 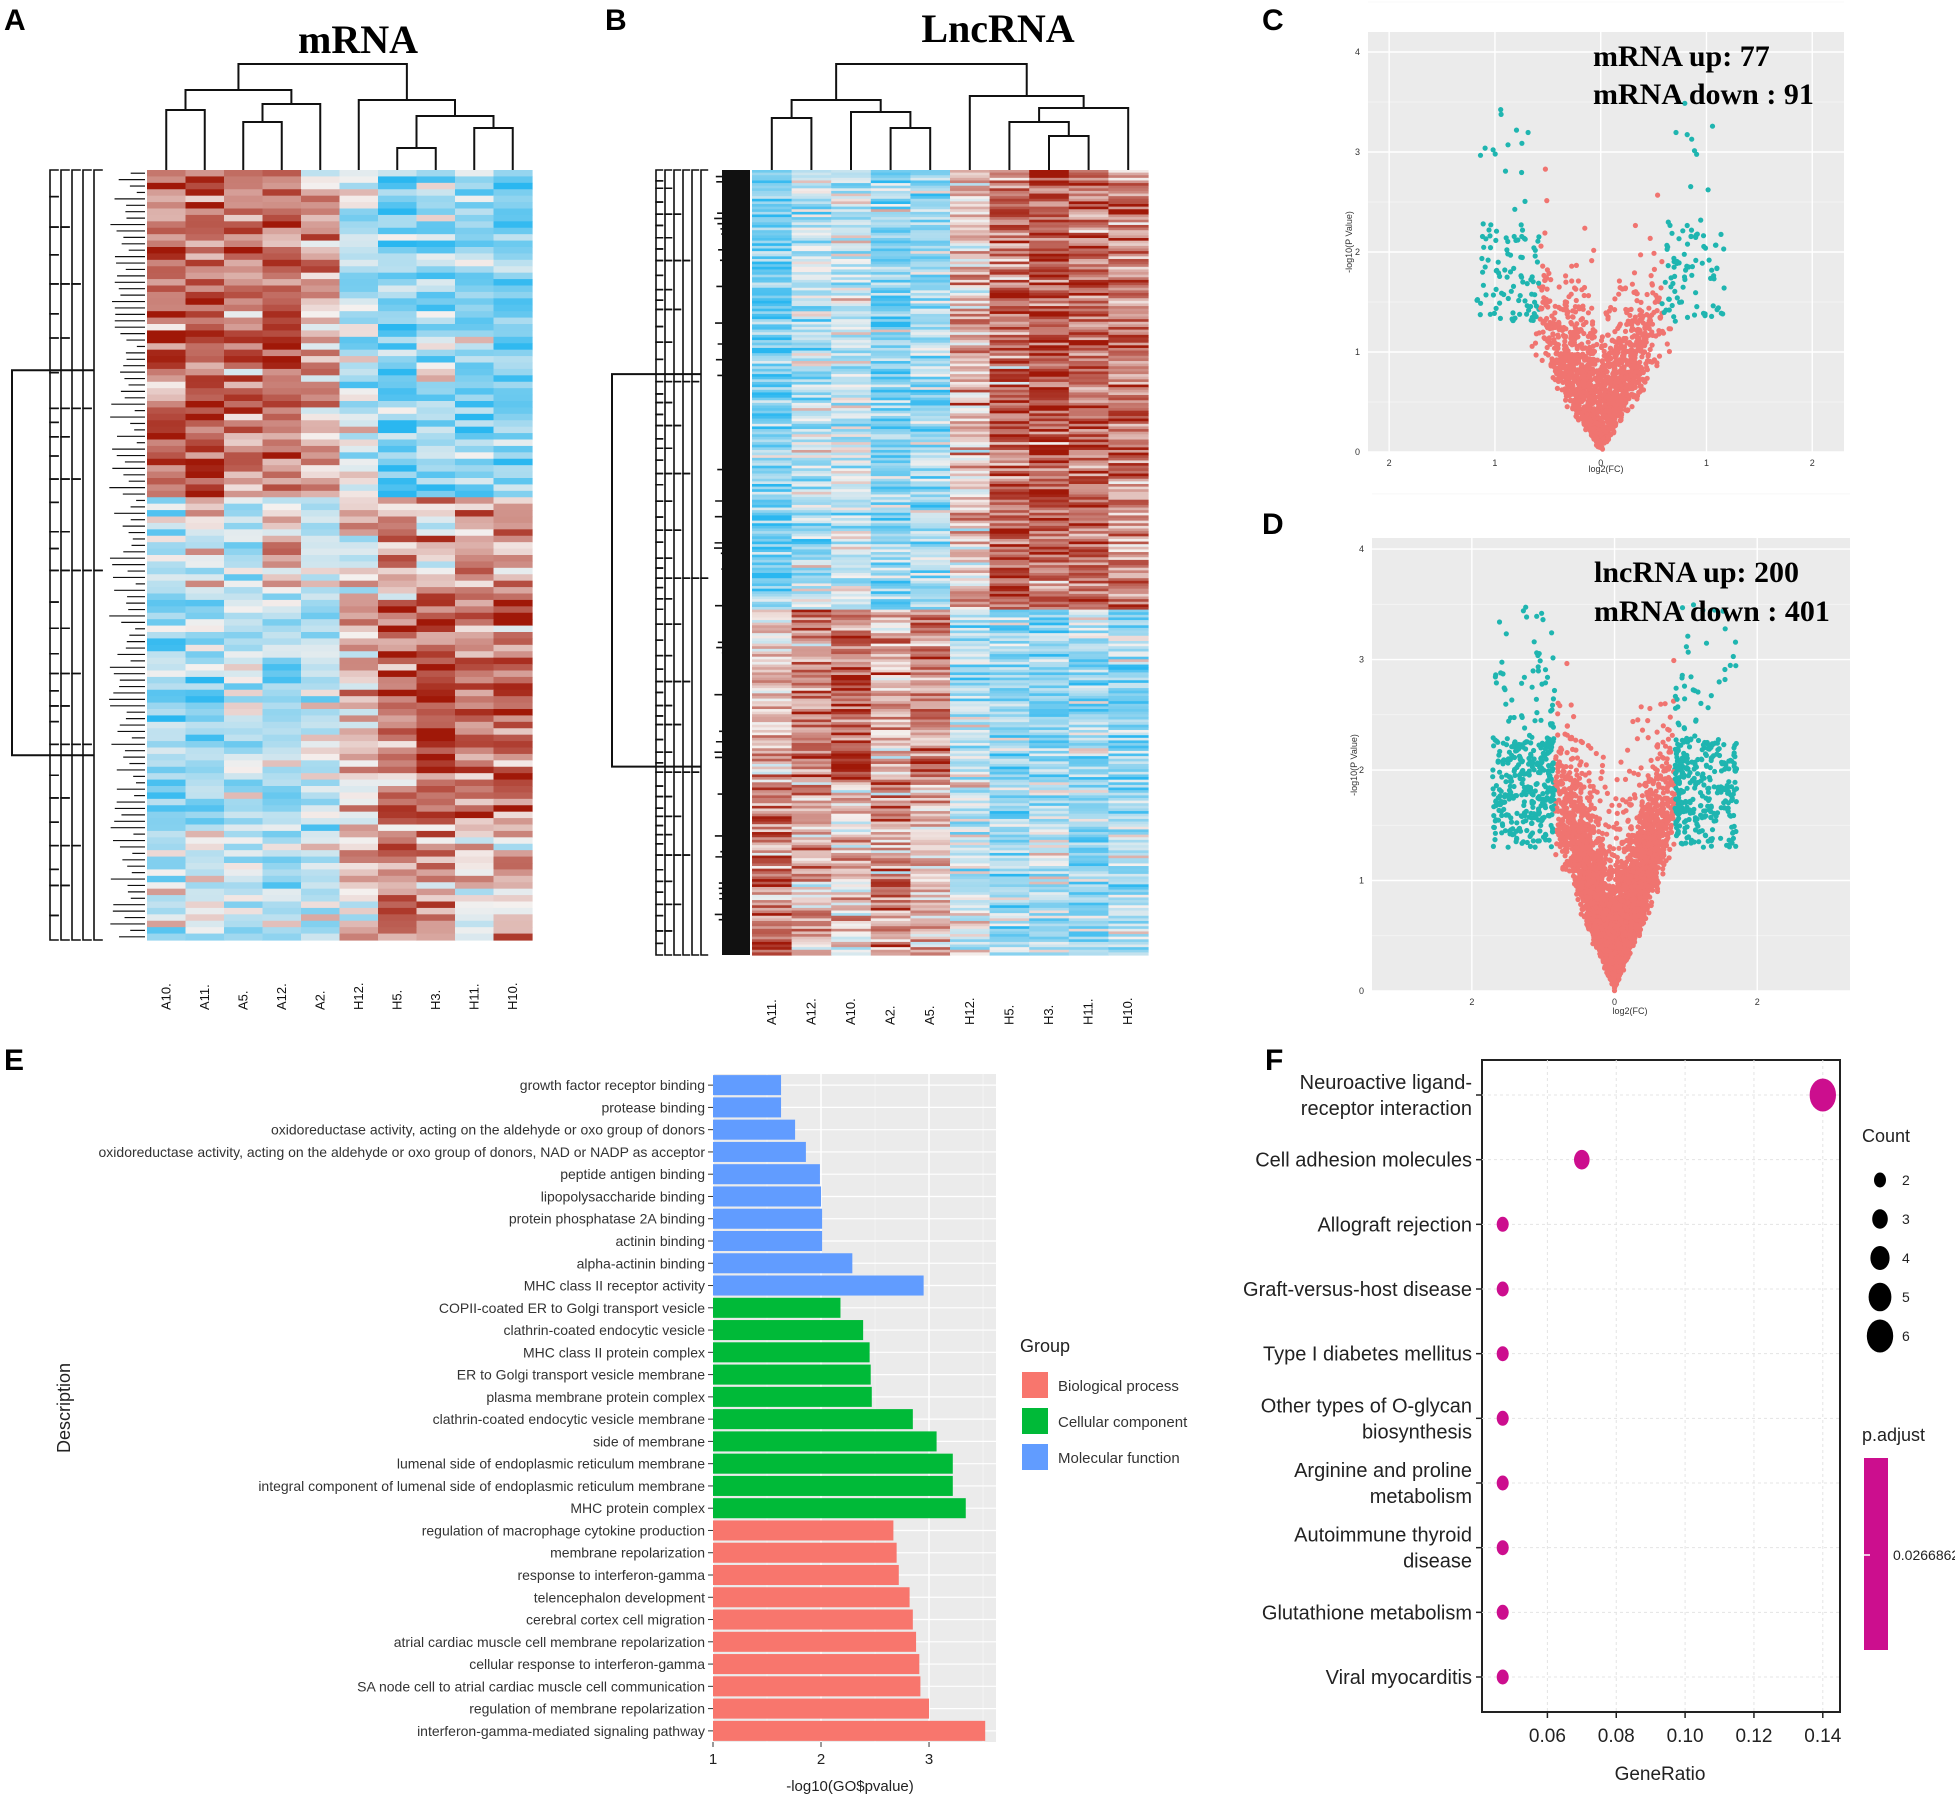 I want to click on heatmap-column-label: A11., so click(x=771, y=1012).